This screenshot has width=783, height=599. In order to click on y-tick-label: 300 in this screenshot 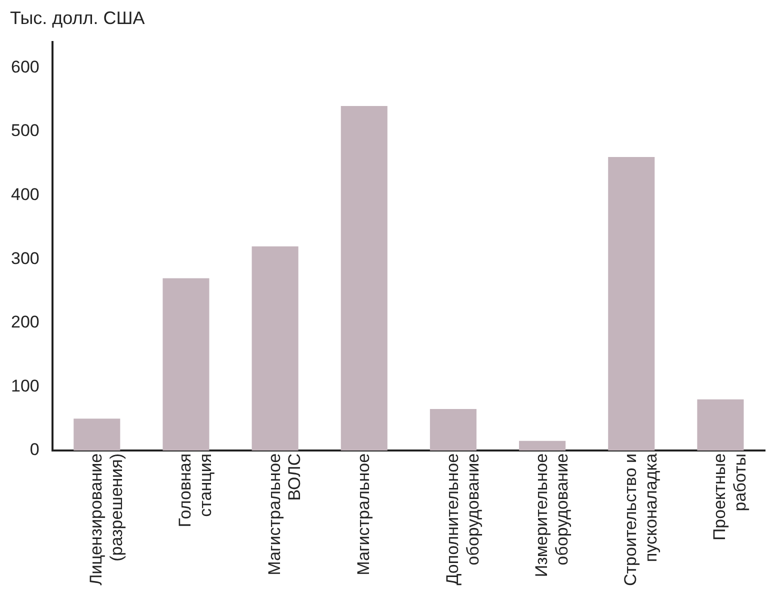, I will do `click(25, 258)`.